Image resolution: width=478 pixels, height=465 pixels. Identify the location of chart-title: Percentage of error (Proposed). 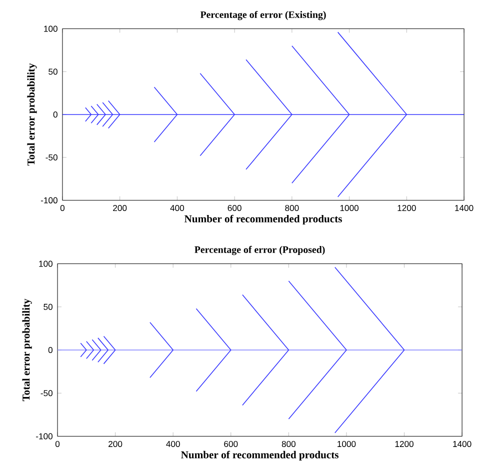
(259, 251).